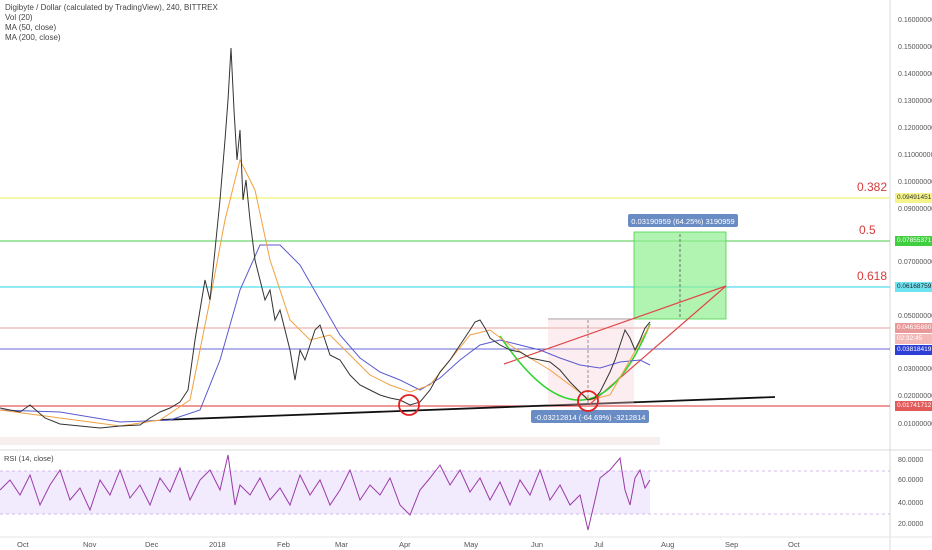 Image resolution: width=932 pixels, height=550 pixels. I want to click on rsi-tick-40: 40.0000, so click(911, 503).